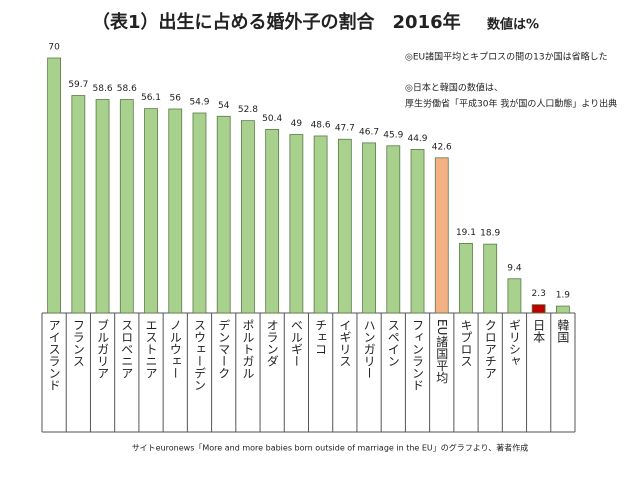 The image size is (641, 478). What do you see at coordinates (442, 351) in the screenshot?
I see `x-tick-label: EU諸国平均` at bounding box center [442, 351].